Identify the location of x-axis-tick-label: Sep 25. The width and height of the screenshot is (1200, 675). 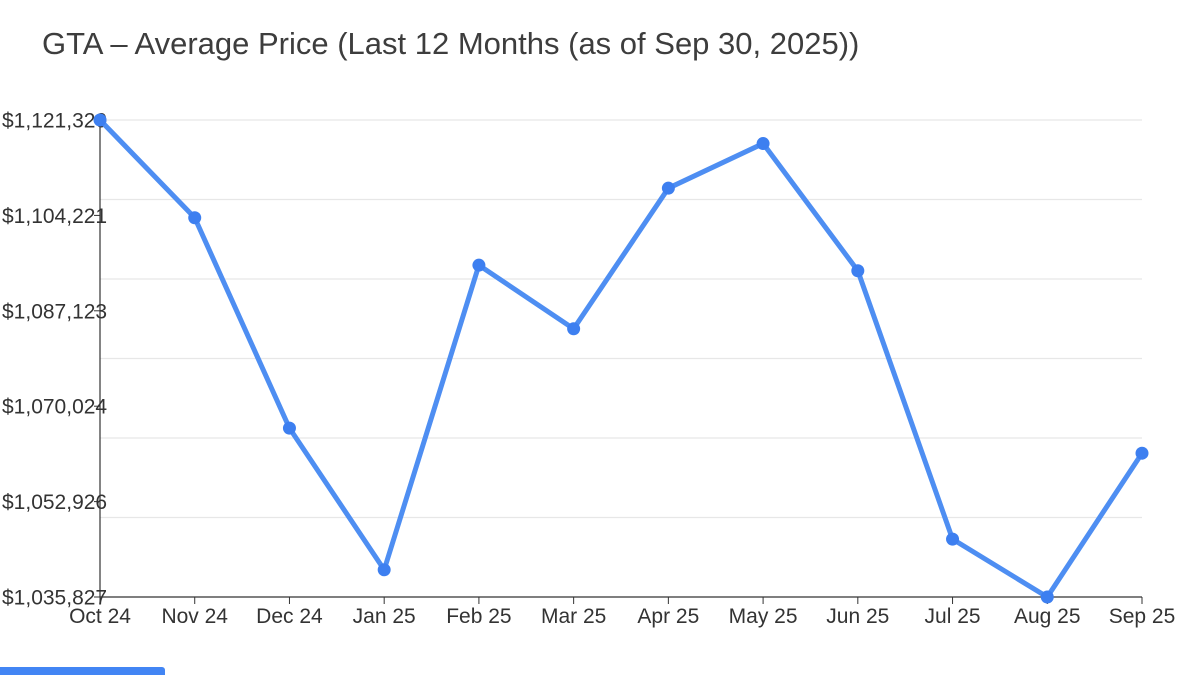
(1142, 616).